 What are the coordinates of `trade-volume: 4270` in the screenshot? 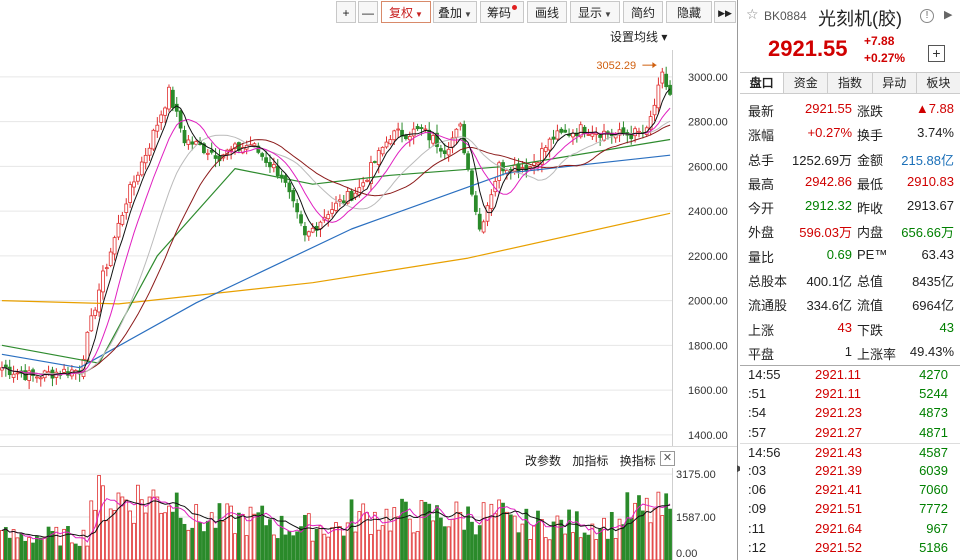 It's located at (933, 374).